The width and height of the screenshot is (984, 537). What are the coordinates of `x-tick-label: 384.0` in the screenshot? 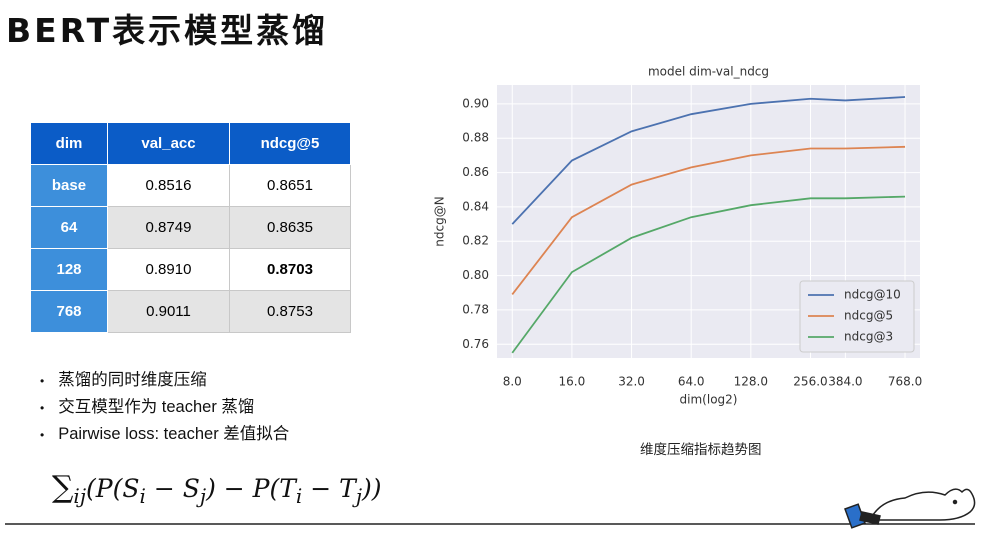 It's located at (845, 382).